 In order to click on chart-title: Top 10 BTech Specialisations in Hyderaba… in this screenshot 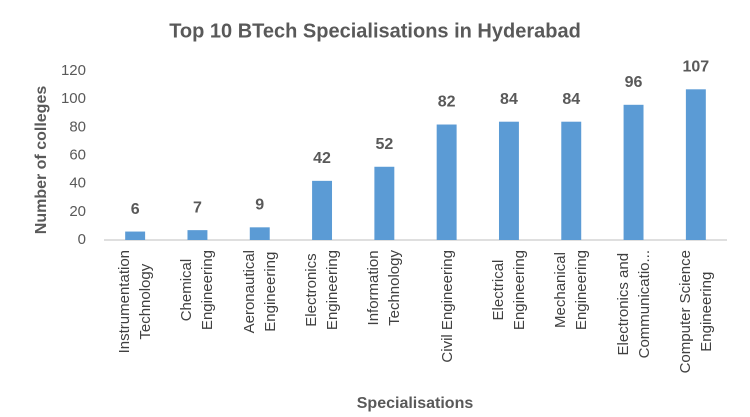, I will do `click(375, 31)`.